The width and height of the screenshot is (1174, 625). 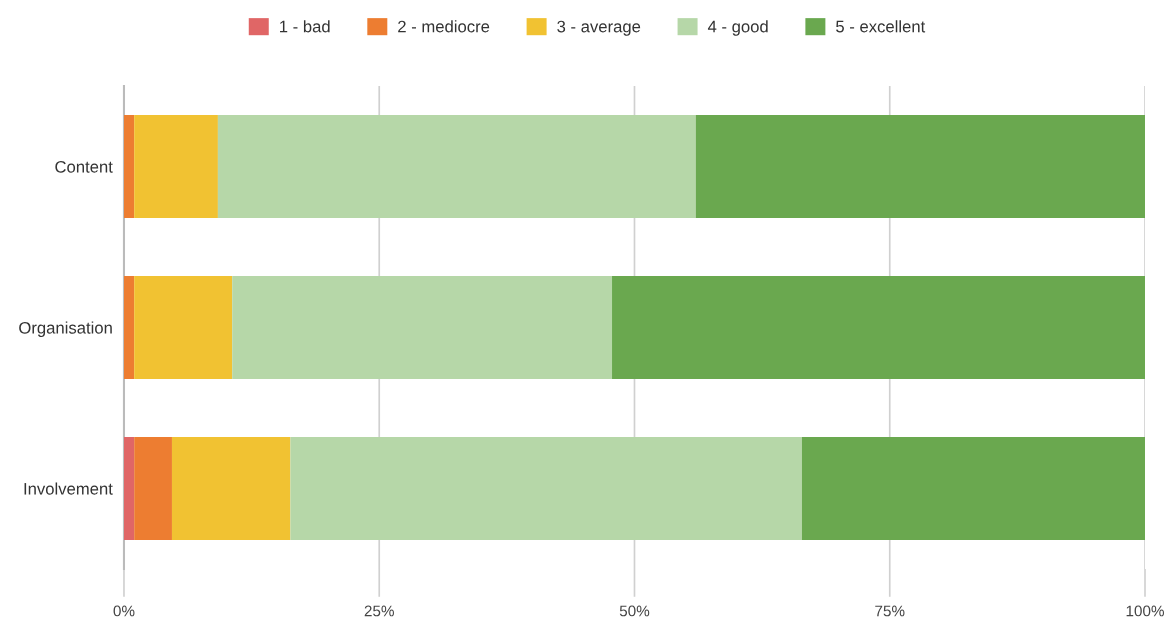 What do you see at coordinates (84, 166) in the screenshot?
I see `y-tick-label: Content` at bounding box center [84, 166].